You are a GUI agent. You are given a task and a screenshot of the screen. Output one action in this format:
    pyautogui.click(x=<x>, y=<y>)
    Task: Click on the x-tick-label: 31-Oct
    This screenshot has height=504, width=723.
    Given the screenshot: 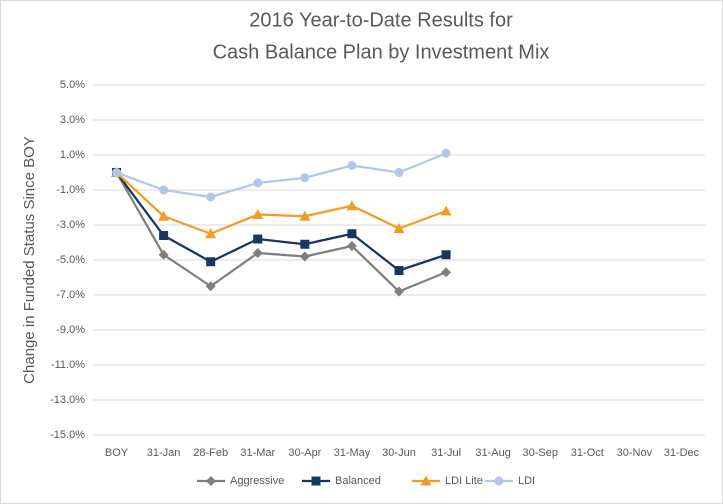 What is the action you would take?
    pyautogui.click(x=587, y=453)
    